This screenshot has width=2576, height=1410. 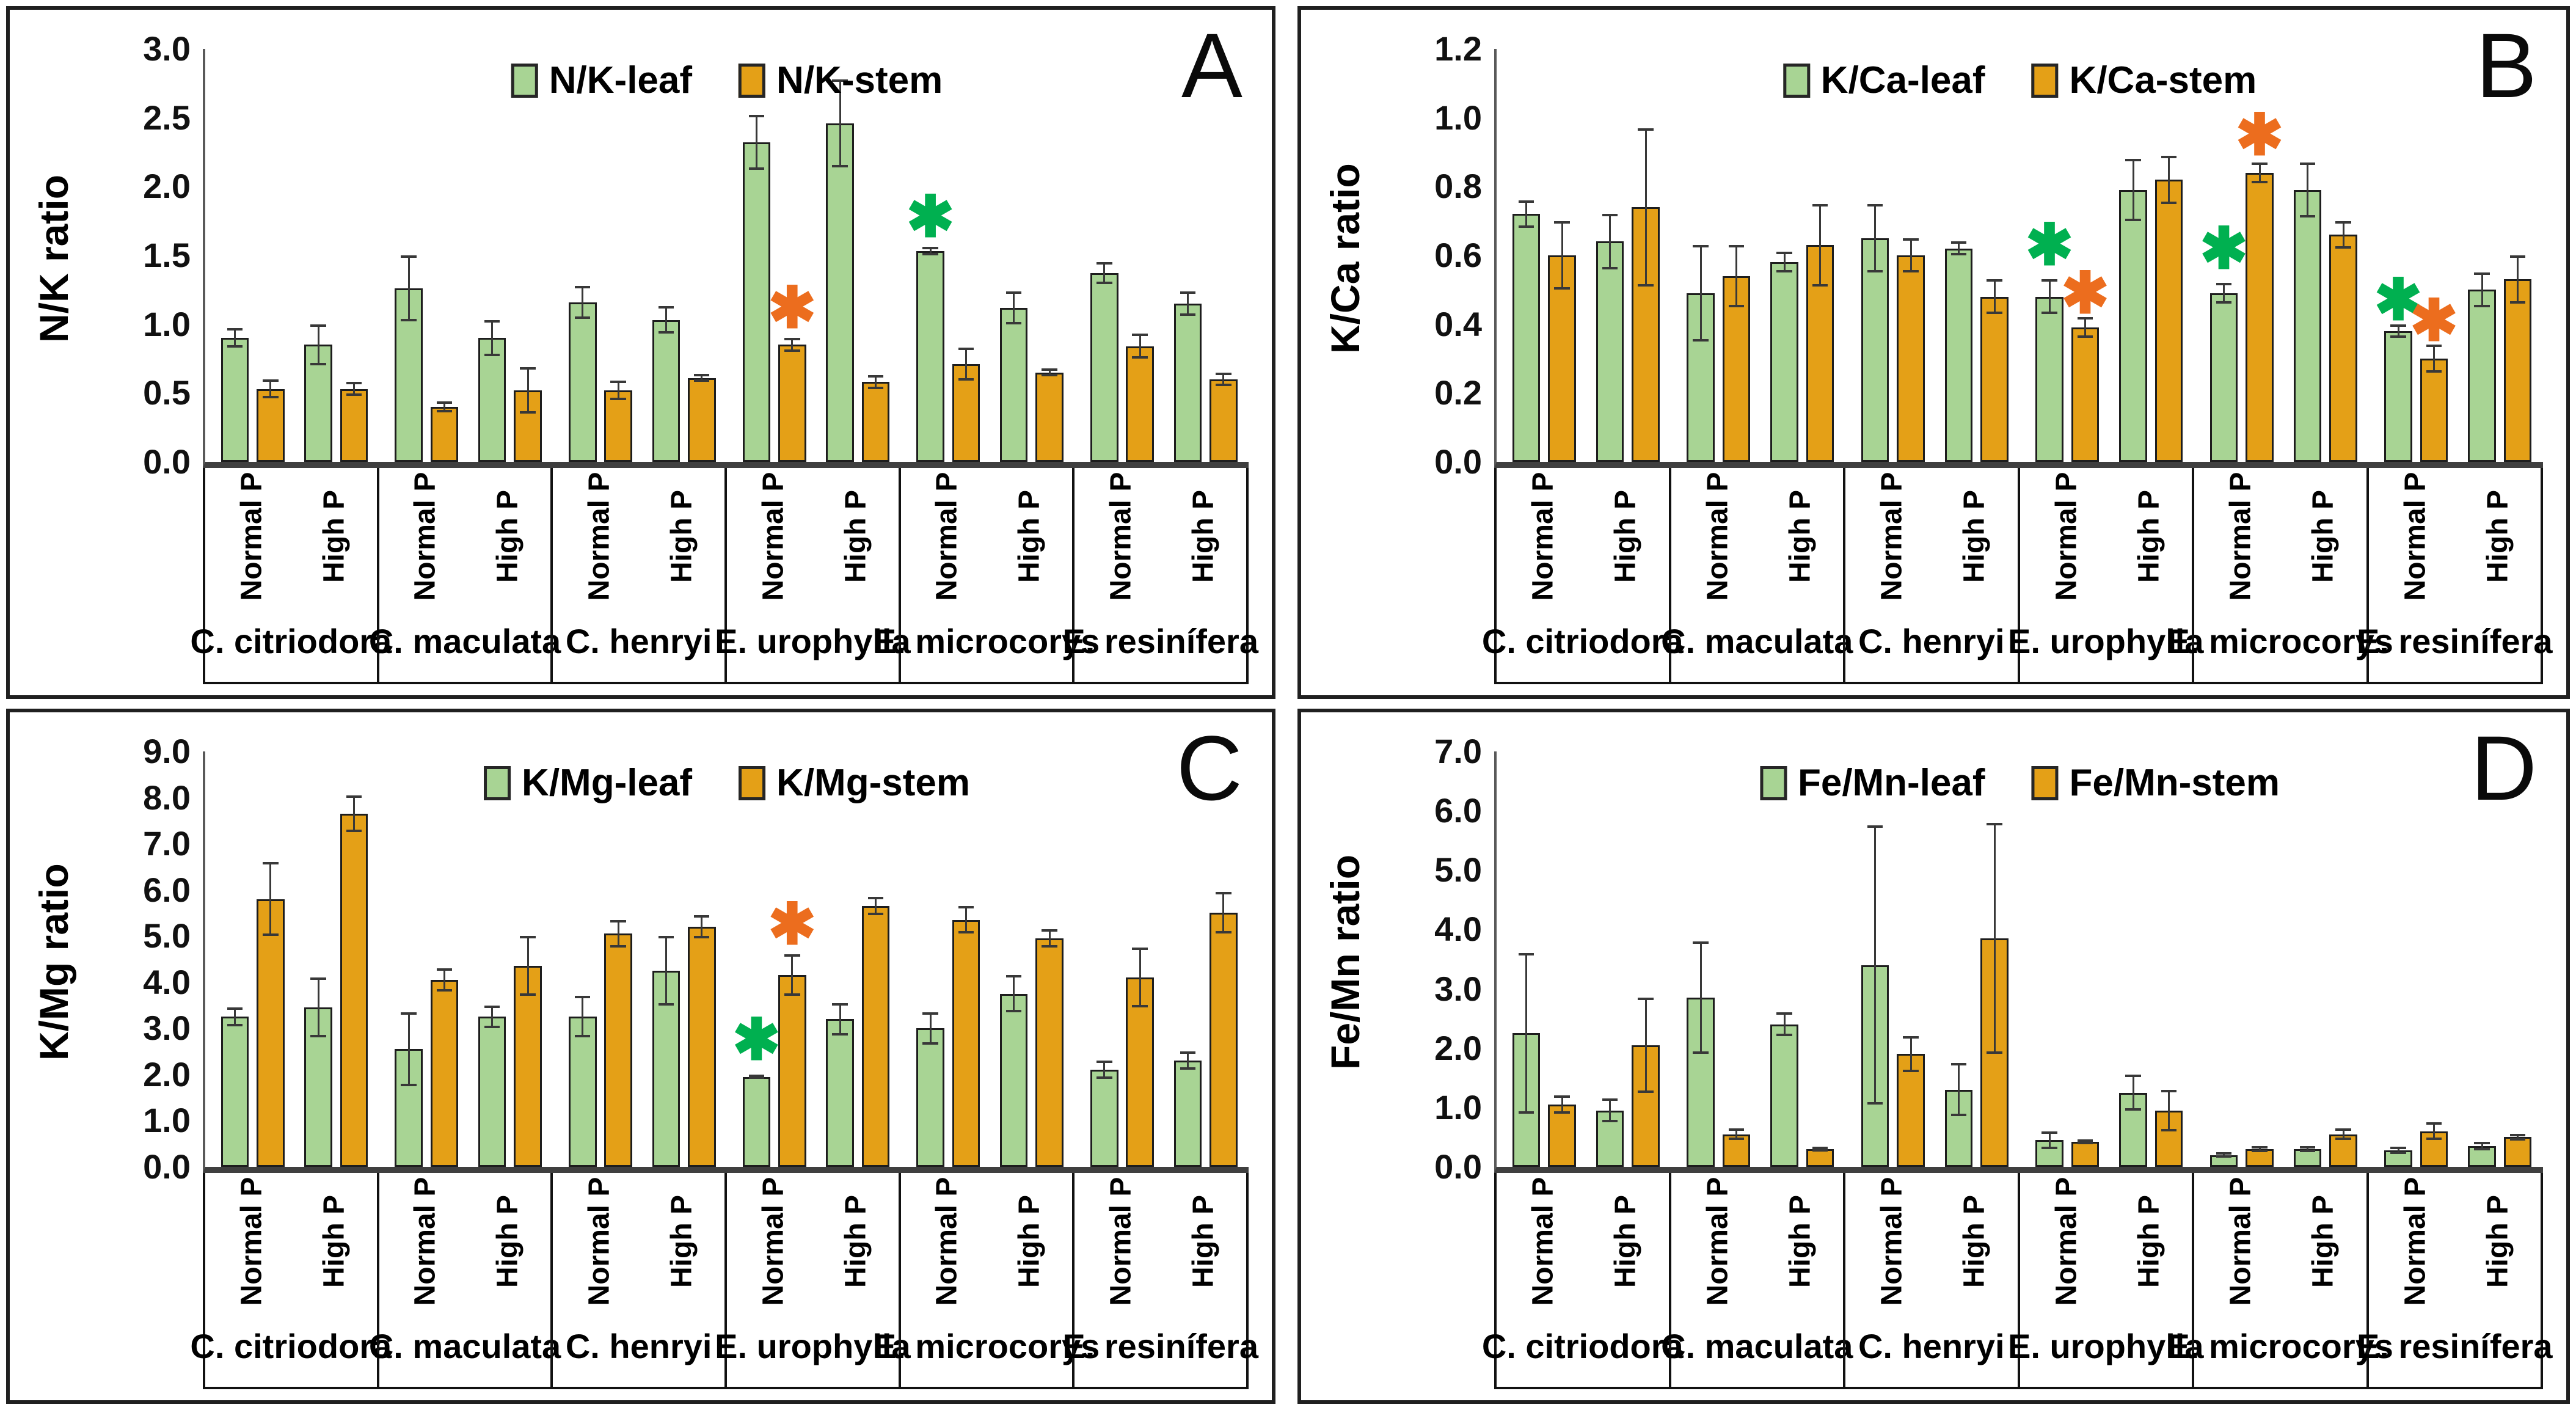 What do you see at coordinates (2455, 1280) in the screenshot?
I see `species-column: Normal P High P E. resinífera` at bounding box center [2455, 1280].